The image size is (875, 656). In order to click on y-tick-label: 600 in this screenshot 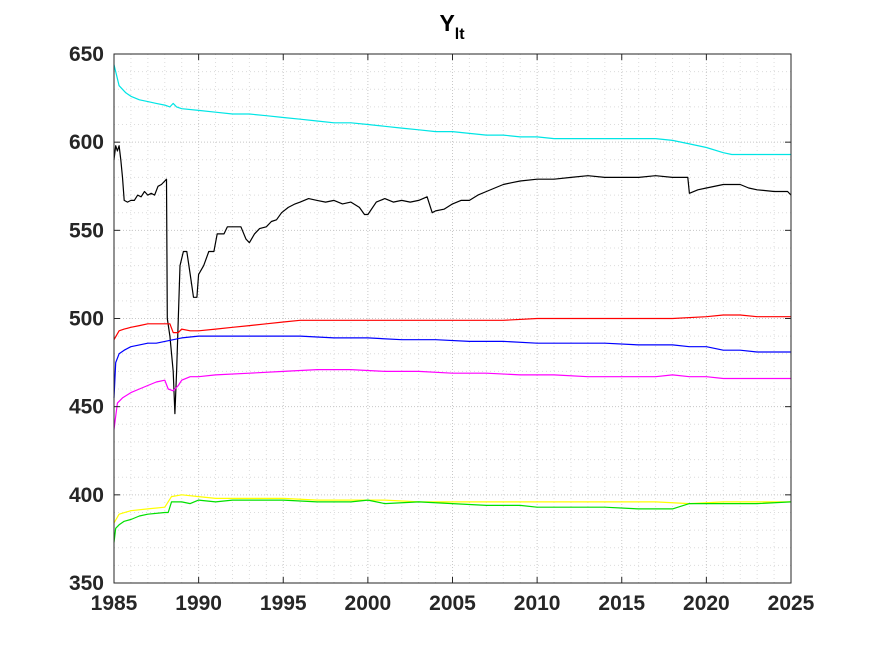, I will do `click(86, 142)`.